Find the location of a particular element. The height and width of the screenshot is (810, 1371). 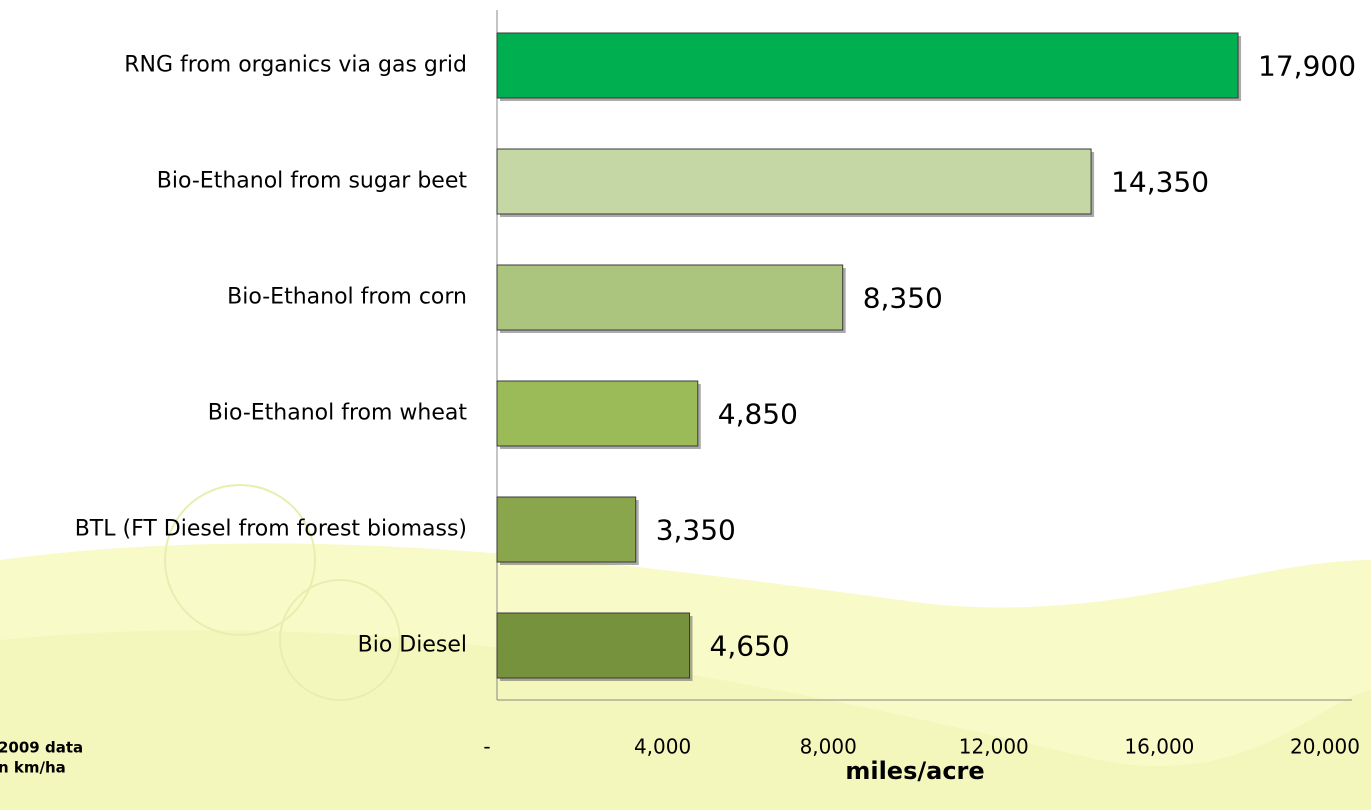

value-label: 4,650 is located at coordinates (750, 646).